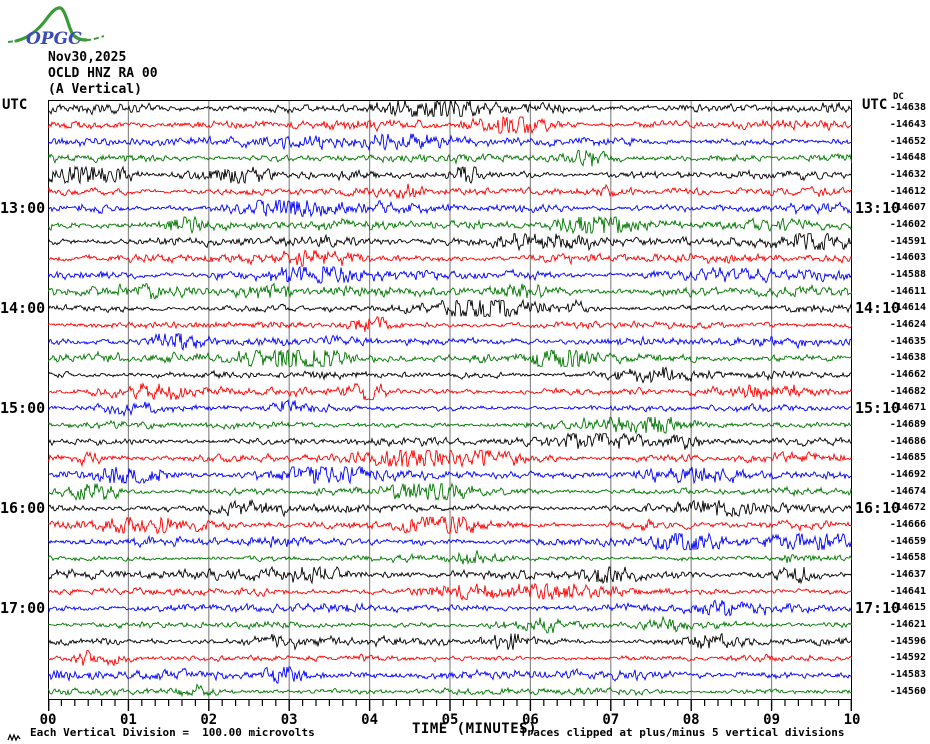 This screenshot has height=744, width=930. What do you see at coordinates (907, 424) in the screenshot?
I see `dc-value: -14689` at bounding box center [907, 424].